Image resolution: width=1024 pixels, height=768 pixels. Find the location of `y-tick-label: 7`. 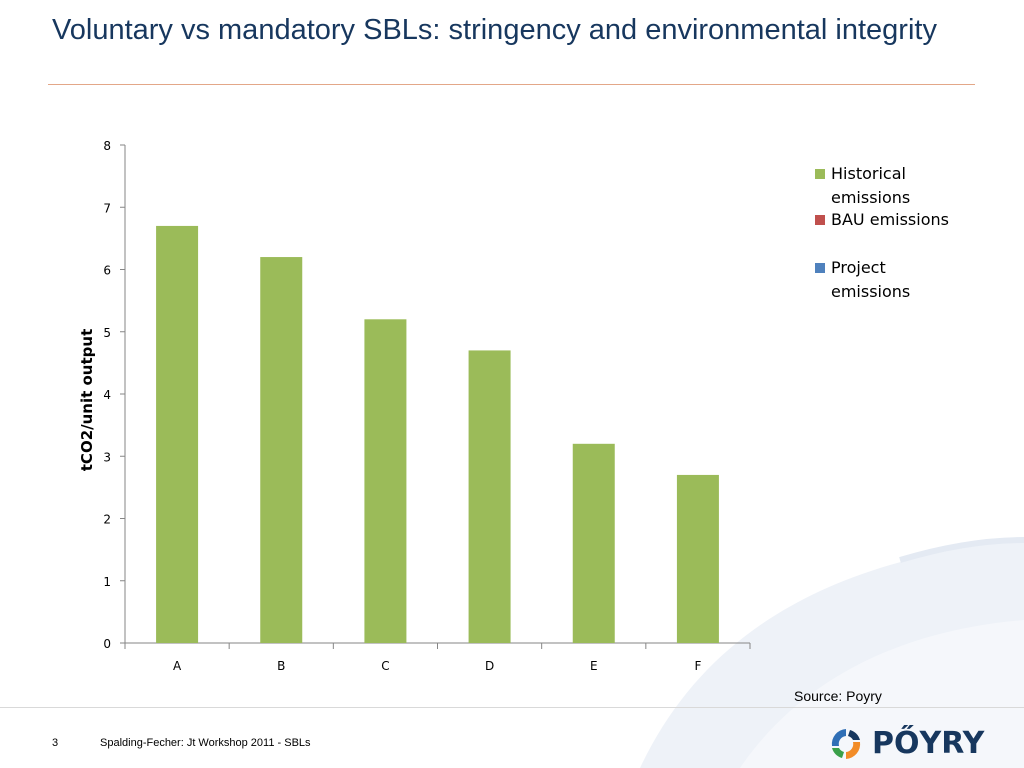

y-tick-label: 7 is located at coordinates (107, 208).